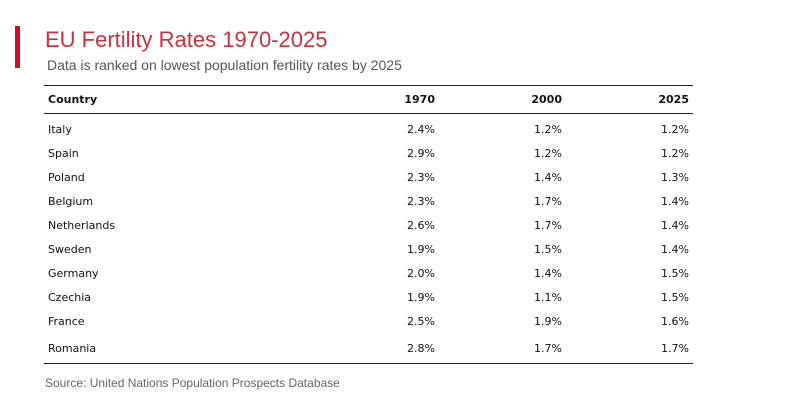 The width and height of the screenshot is (800, 400). What do you see at coordinates (548, 297) in the screenshot?
I see `cell-2000: 1.1%` at bounding box center [548, 297].